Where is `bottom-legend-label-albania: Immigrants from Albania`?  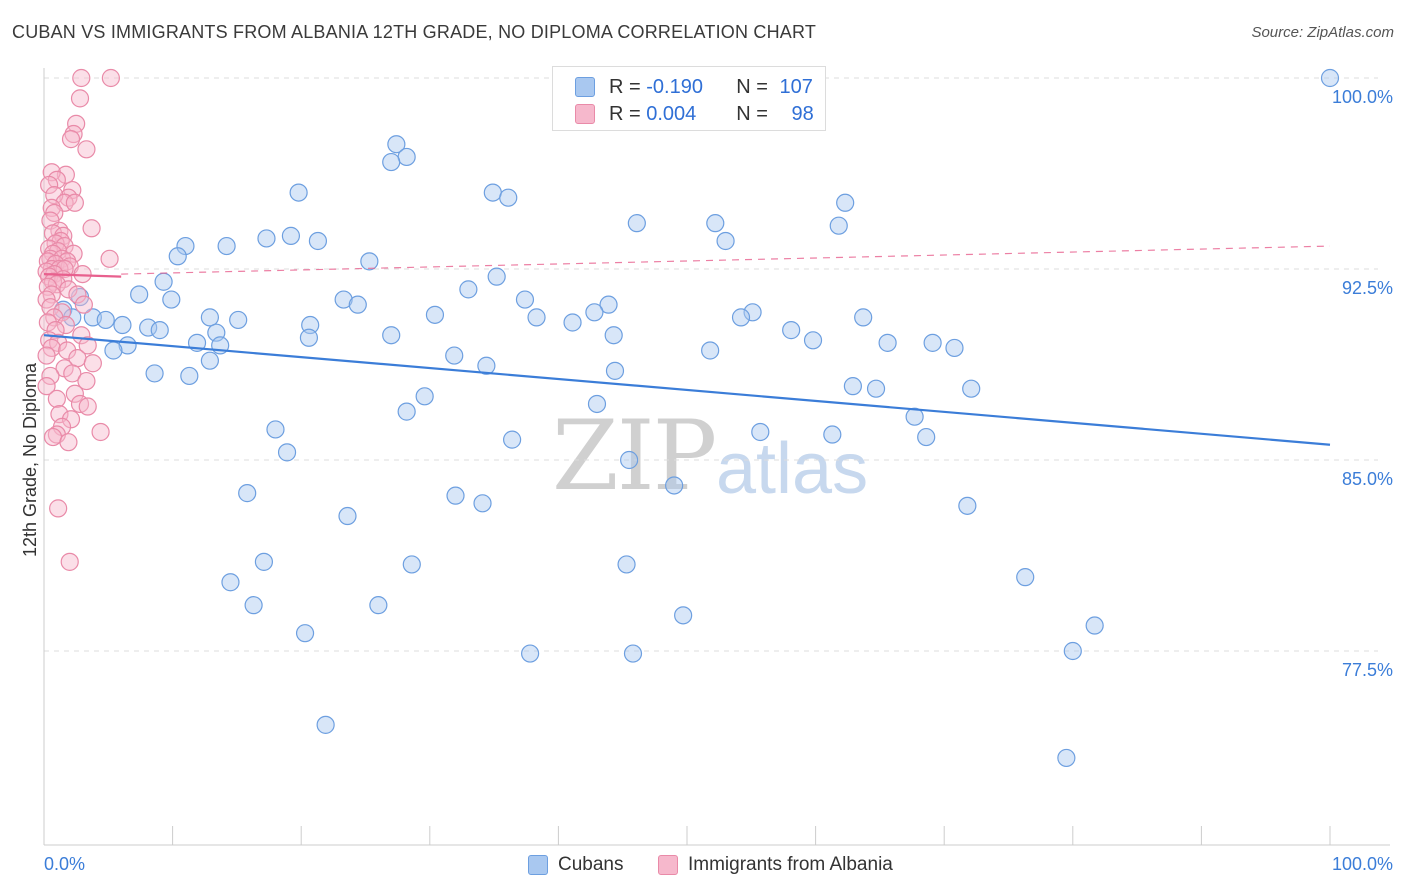 bottom-legend-label-albania: Immigrants from Albania is located at coordinates (790, 864).